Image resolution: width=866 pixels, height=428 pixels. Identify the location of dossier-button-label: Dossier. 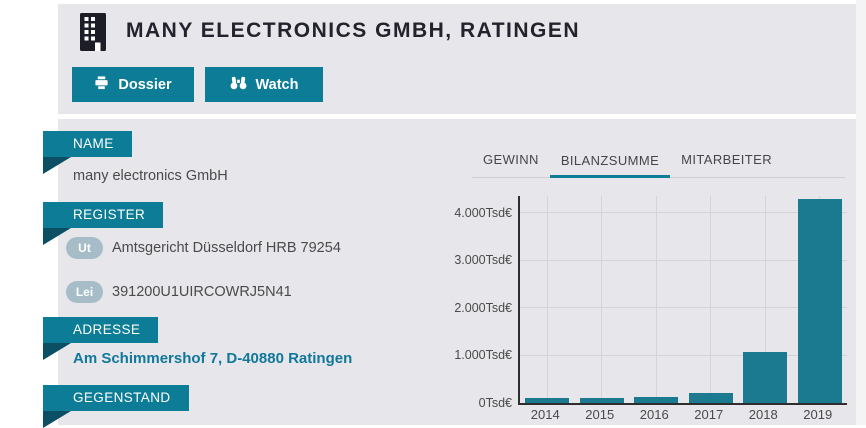
(145, 84).